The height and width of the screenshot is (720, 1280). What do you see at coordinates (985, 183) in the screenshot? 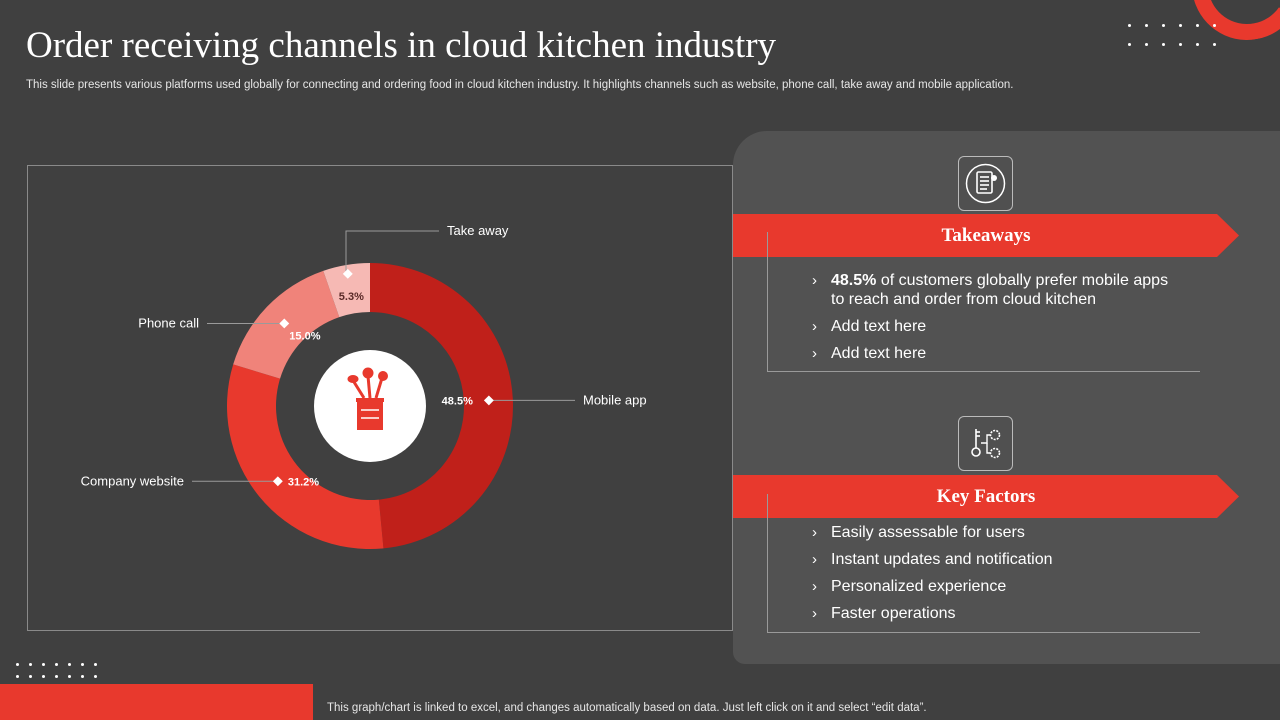
I see `checklist-document-icon` at bounding box center [985, 183].